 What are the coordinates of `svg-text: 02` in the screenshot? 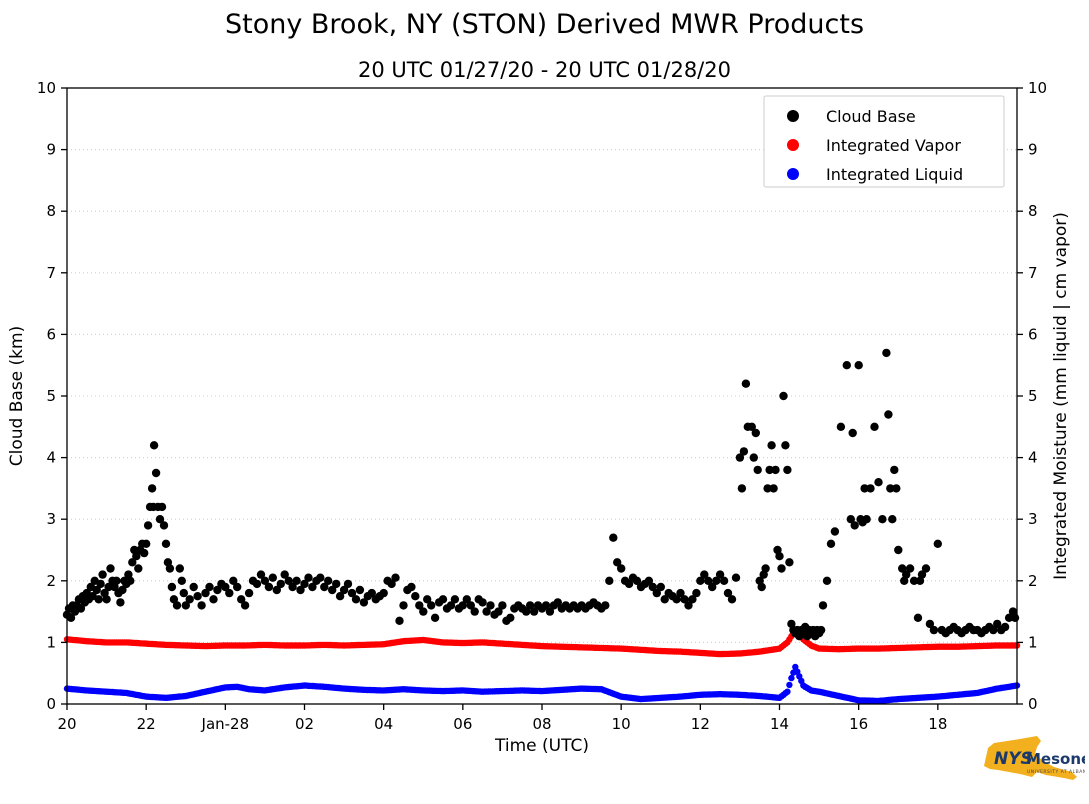 It's located at (304, 724).